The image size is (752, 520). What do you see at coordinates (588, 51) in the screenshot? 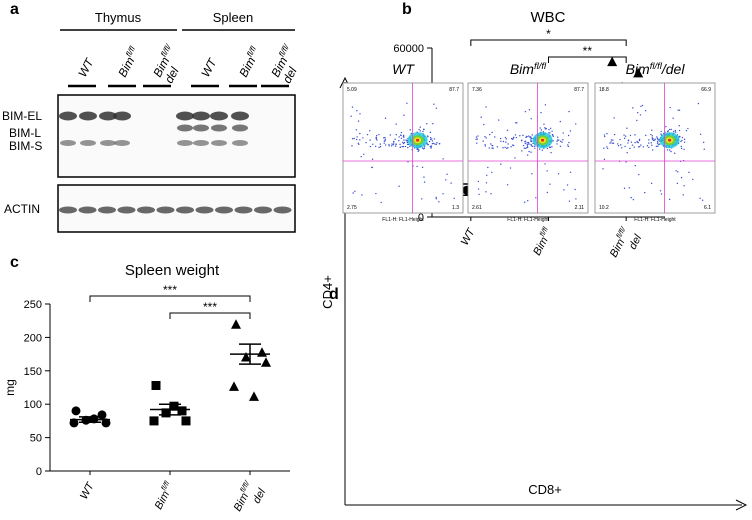
I see `significance-label: **` at bounding box center [588, 51].